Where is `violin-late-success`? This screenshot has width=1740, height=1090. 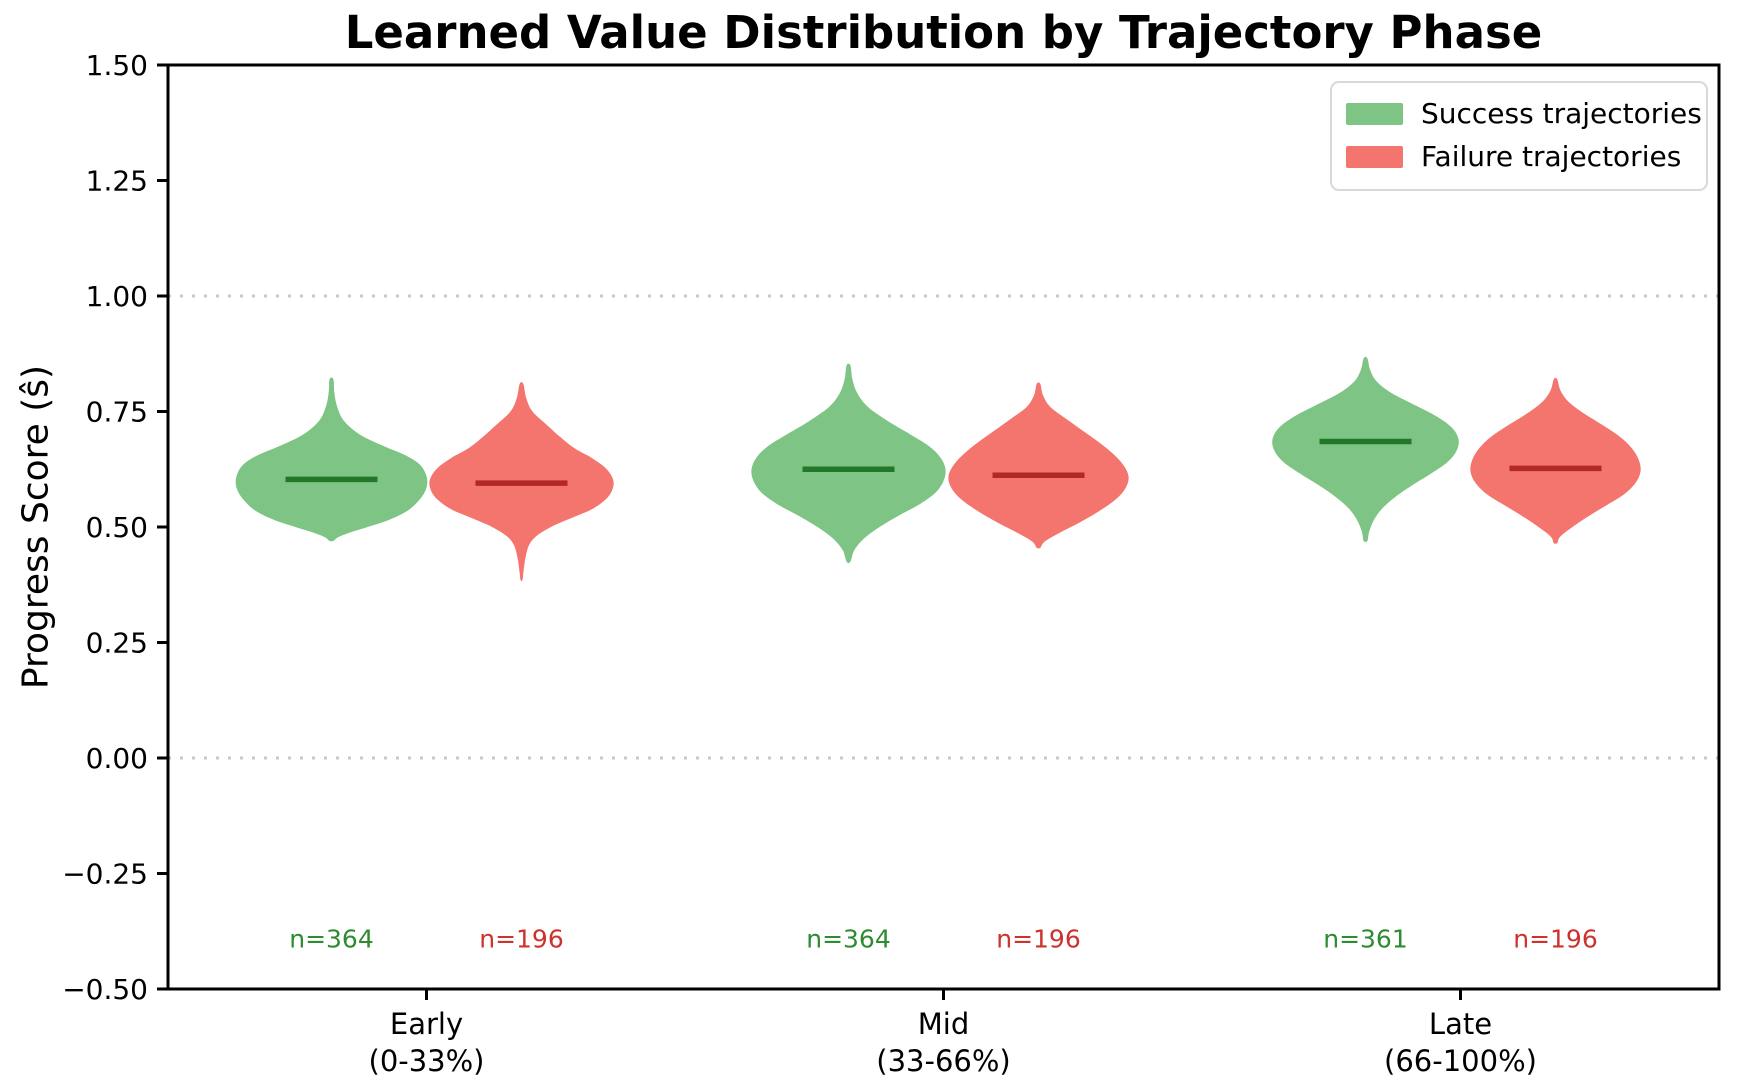 violin-late-success is located at coordinates (1365, 449).